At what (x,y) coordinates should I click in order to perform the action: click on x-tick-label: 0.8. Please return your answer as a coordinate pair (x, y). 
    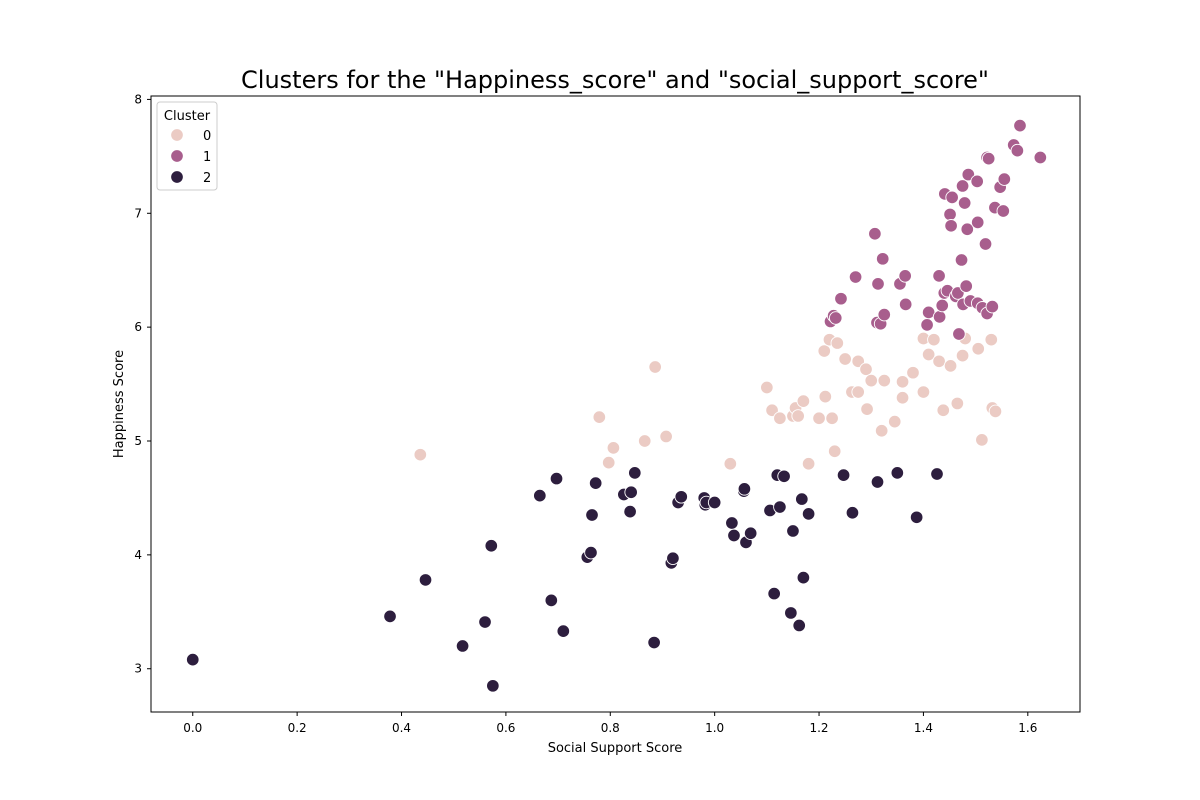
    Looking at the image, I should click on (610, 728).